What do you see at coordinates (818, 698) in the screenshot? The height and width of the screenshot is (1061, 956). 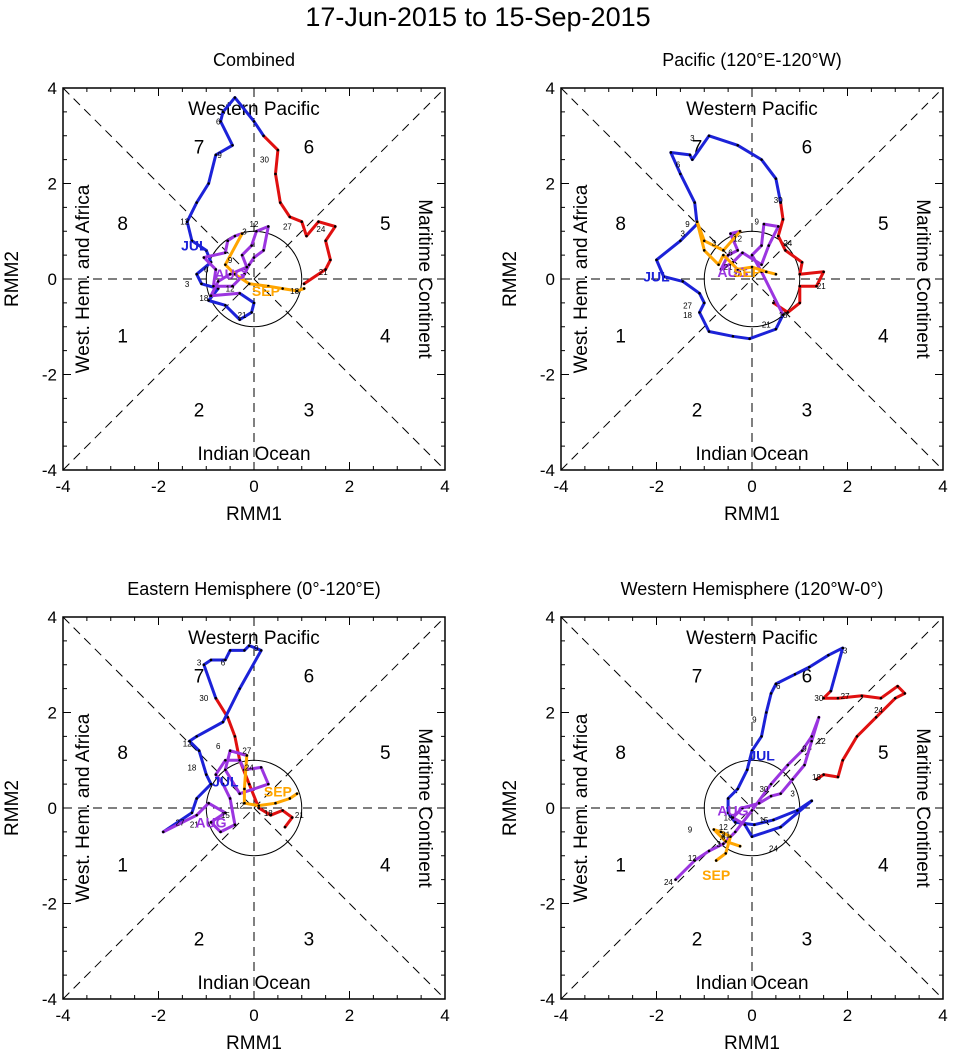 I see `day-label: 30` at bounding box center [818, 698].